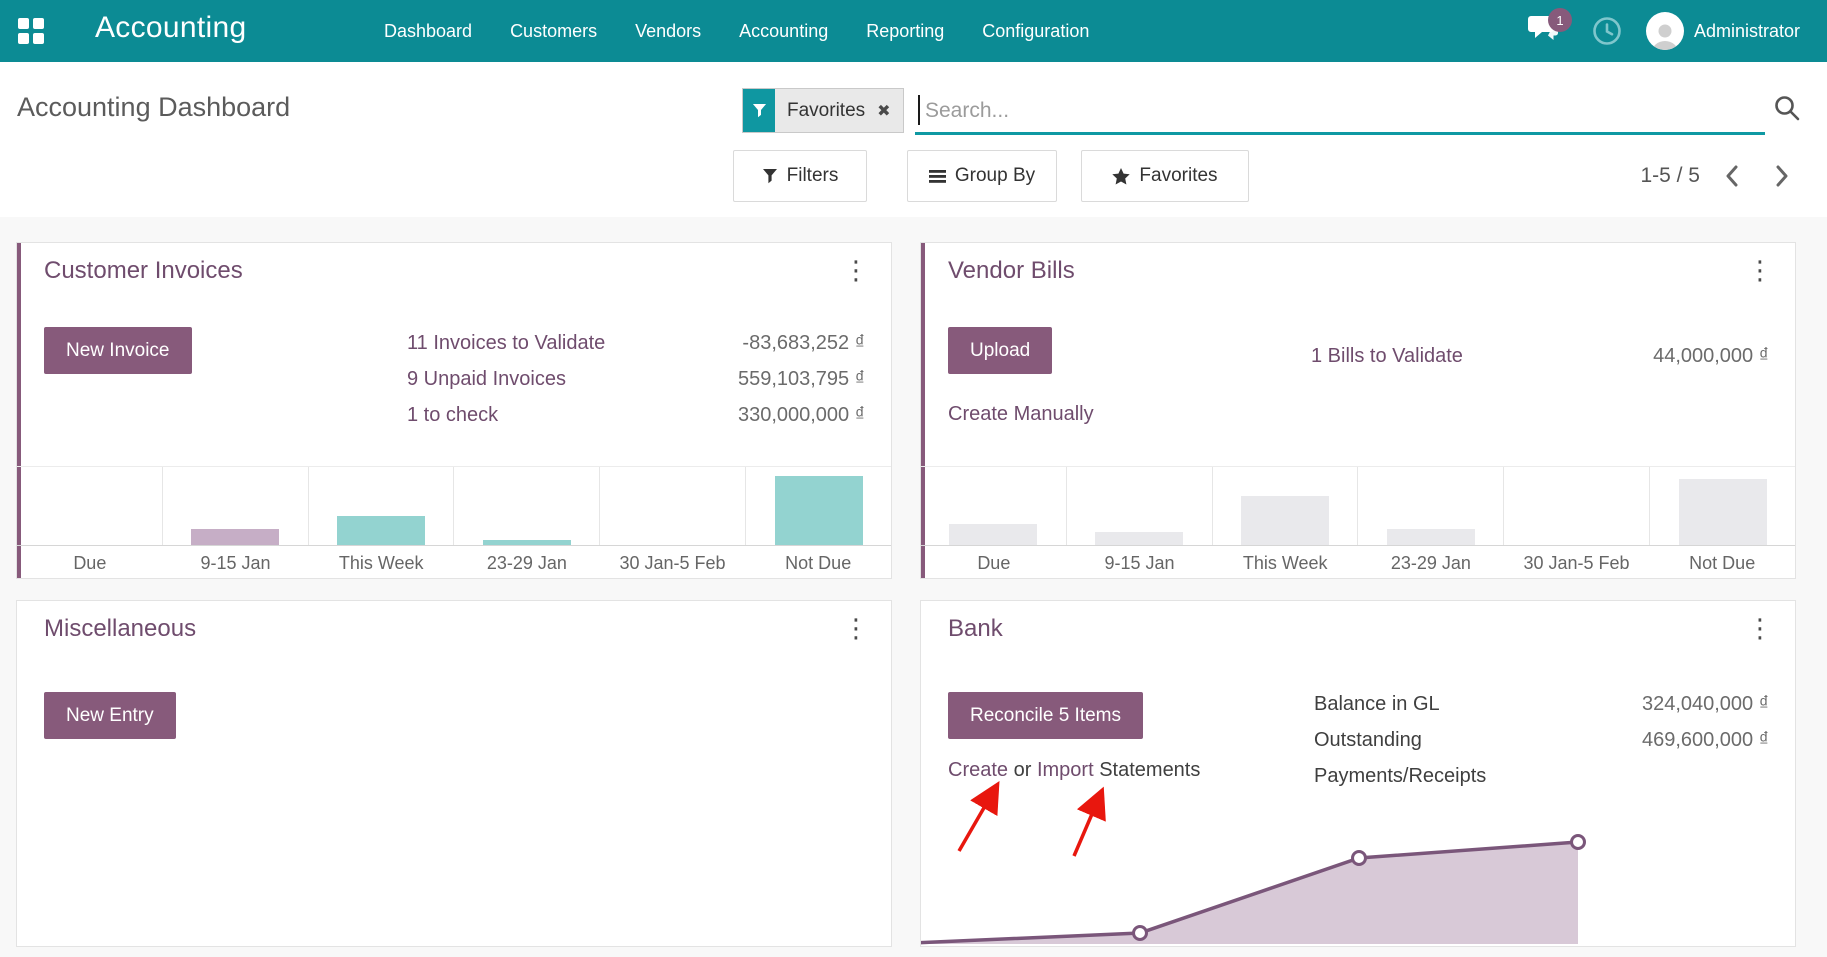 This screenshot has width=1827, height=957. I want to click on to-check-amount: 330,000,000 ₫, so click(801, 414).